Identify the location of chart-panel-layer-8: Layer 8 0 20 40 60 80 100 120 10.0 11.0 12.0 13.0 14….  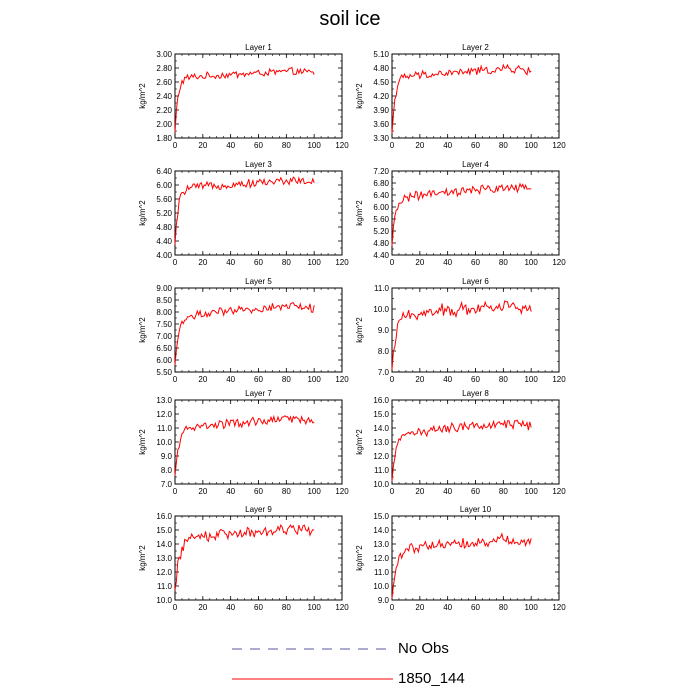
(460, 442).